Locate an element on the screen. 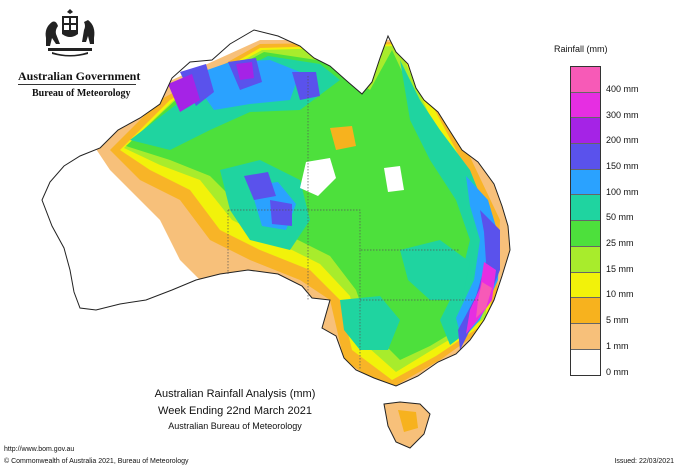 This screenshot has height=472, width=680. caption-week: Week Ending 22nd March 2021 is located at coordinates (235, 411).